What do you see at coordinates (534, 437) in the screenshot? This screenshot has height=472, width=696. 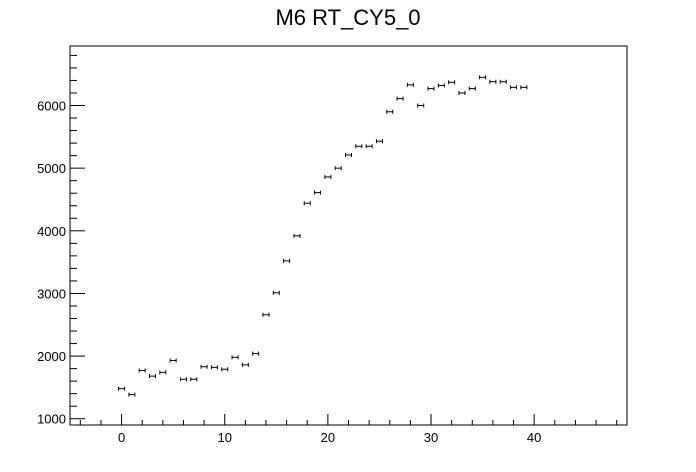 I see `x-tick-label: 40` at bounding box center [534, 437].